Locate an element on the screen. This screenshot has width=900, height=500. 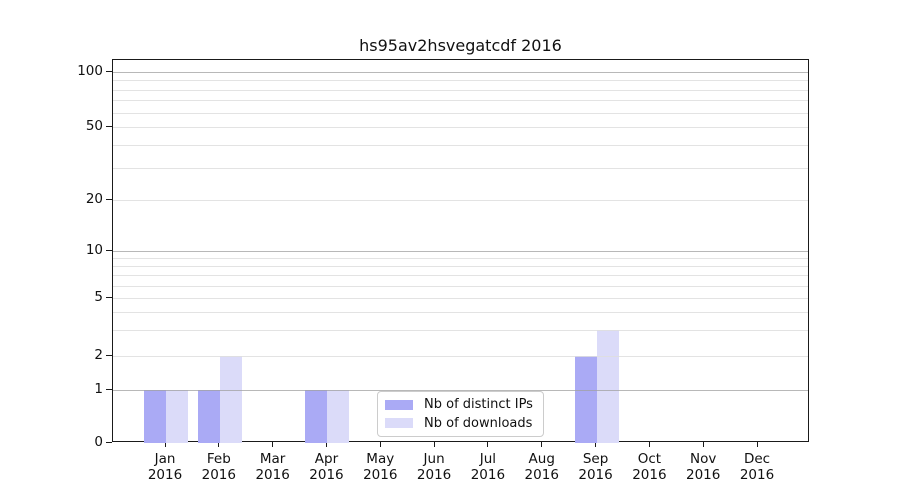
month-label: Aug is located at coordinates (541, 459).